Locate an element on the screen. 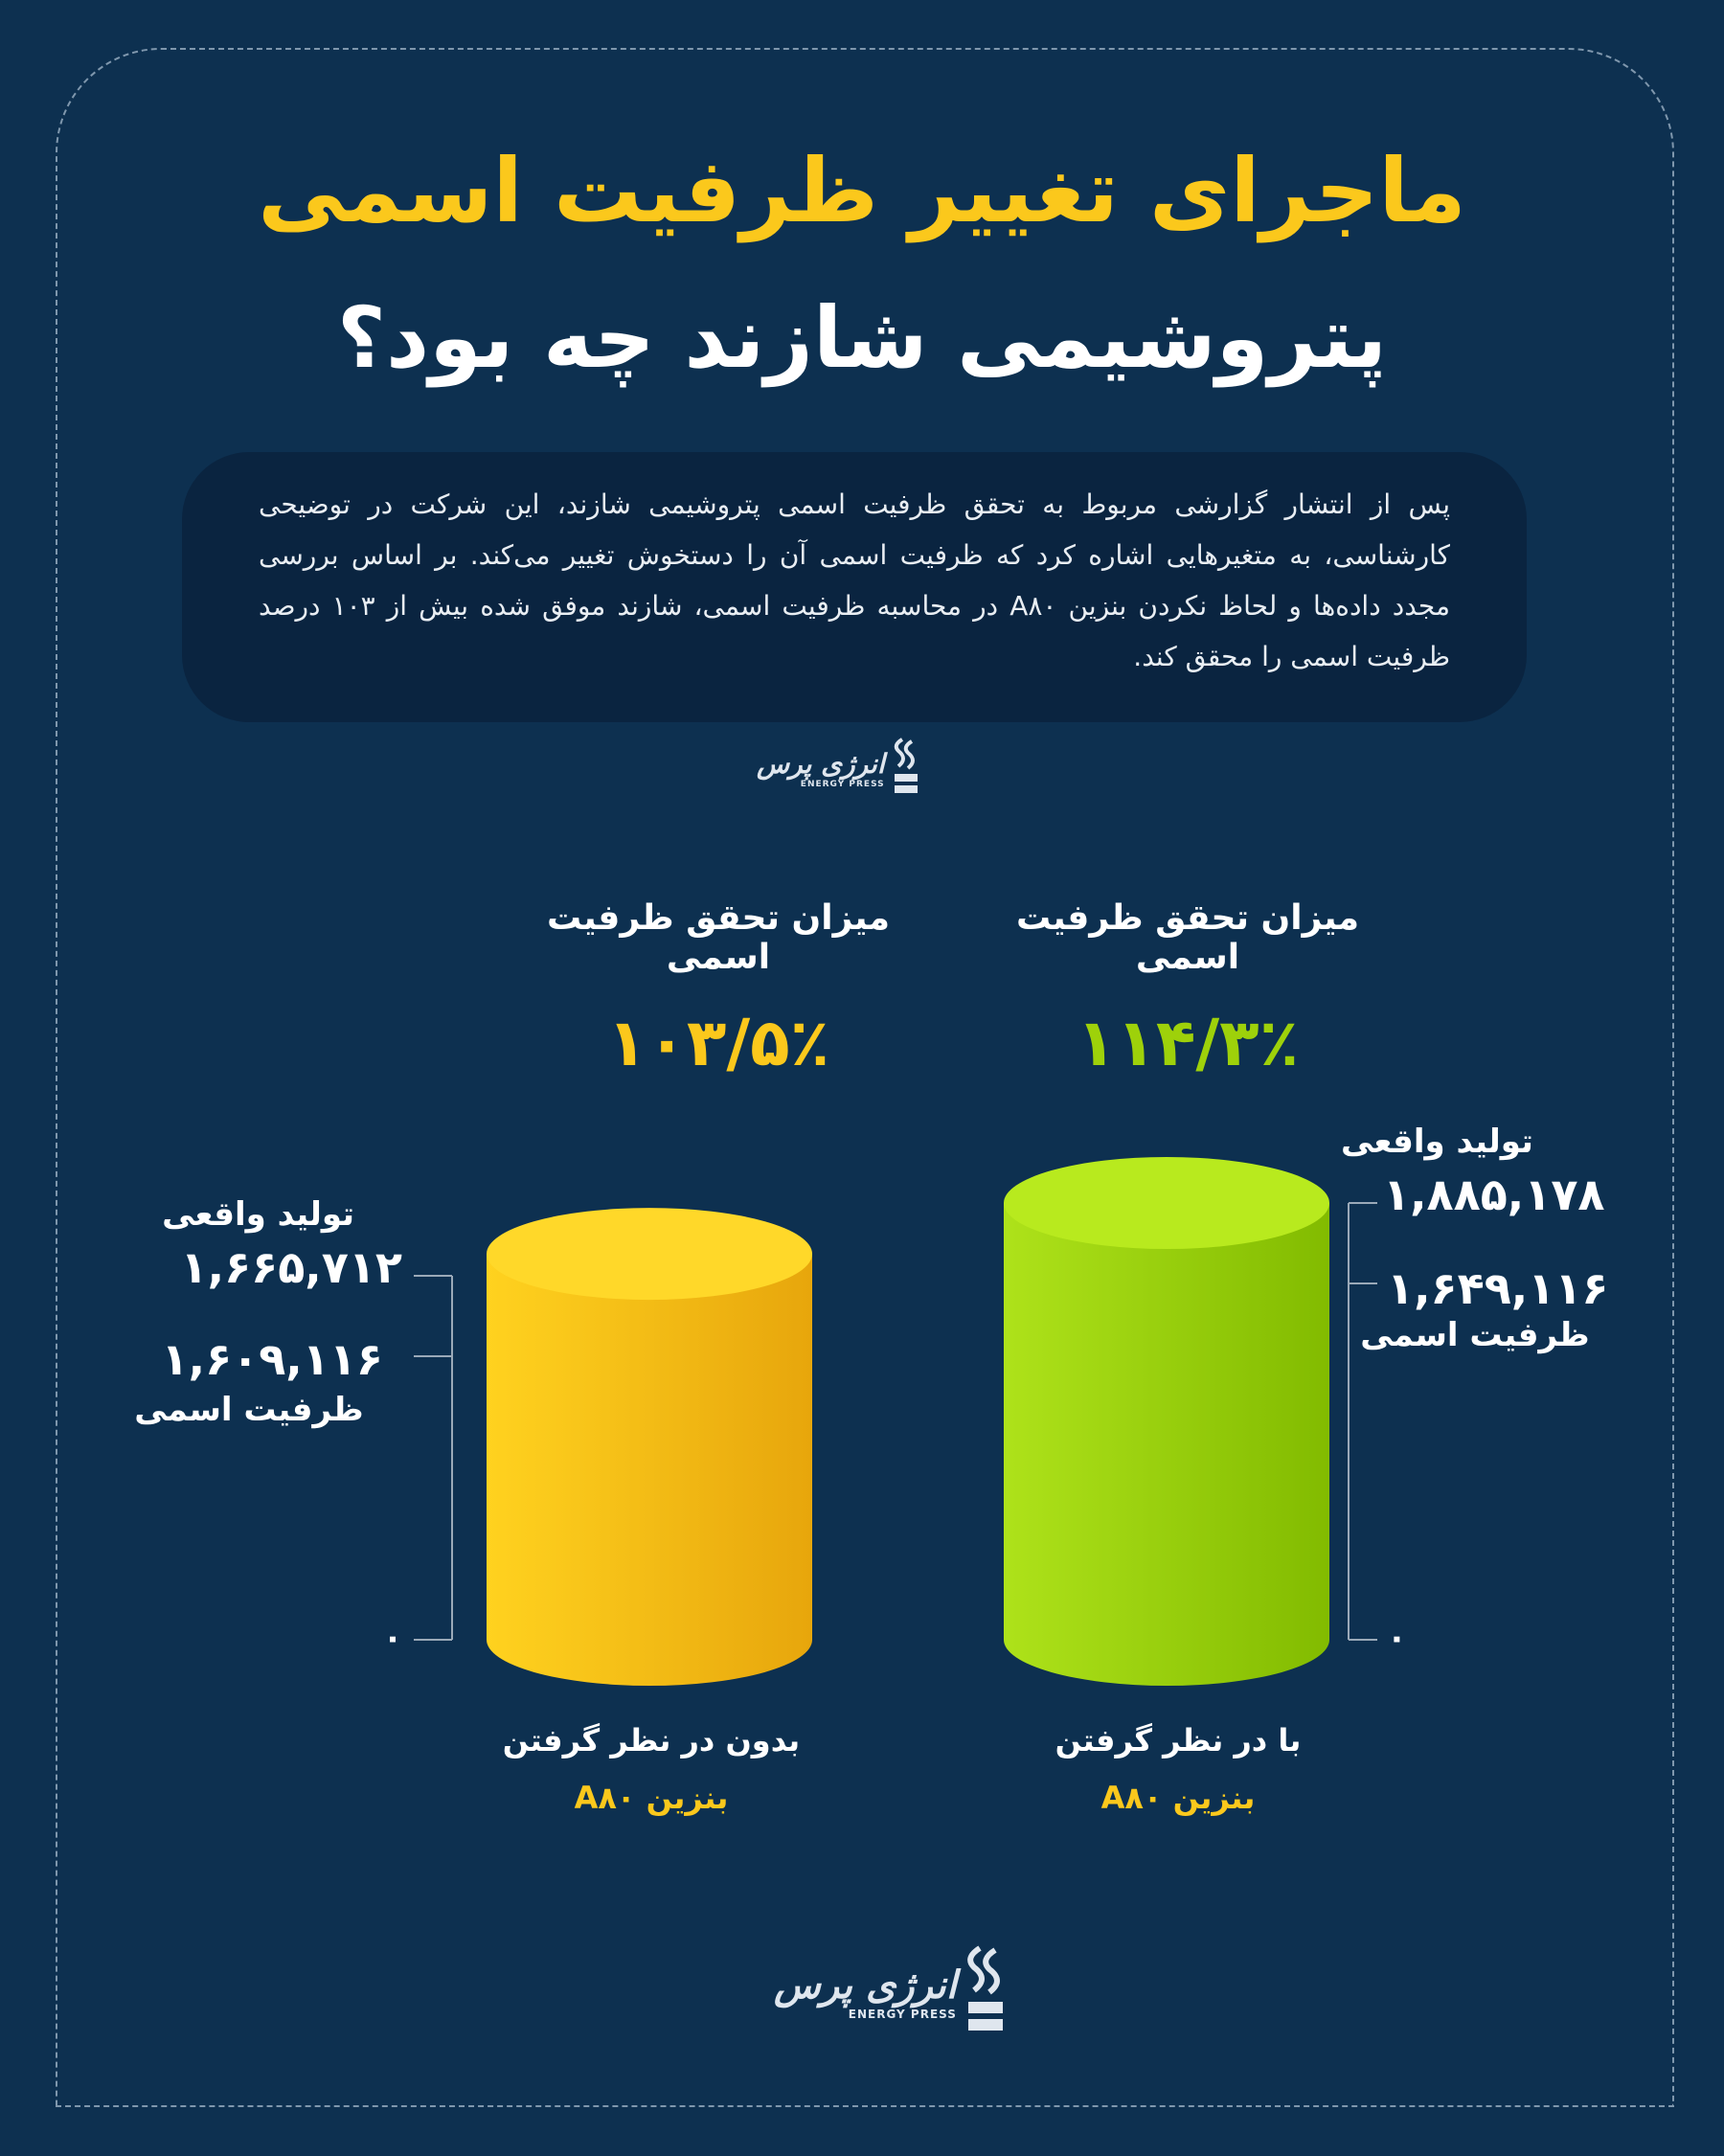 The height and width of the screenshot is (2156, 1724). brand-logo-top: انرژی پرس ENERGY PRESS is located at coordinates (840, 768).